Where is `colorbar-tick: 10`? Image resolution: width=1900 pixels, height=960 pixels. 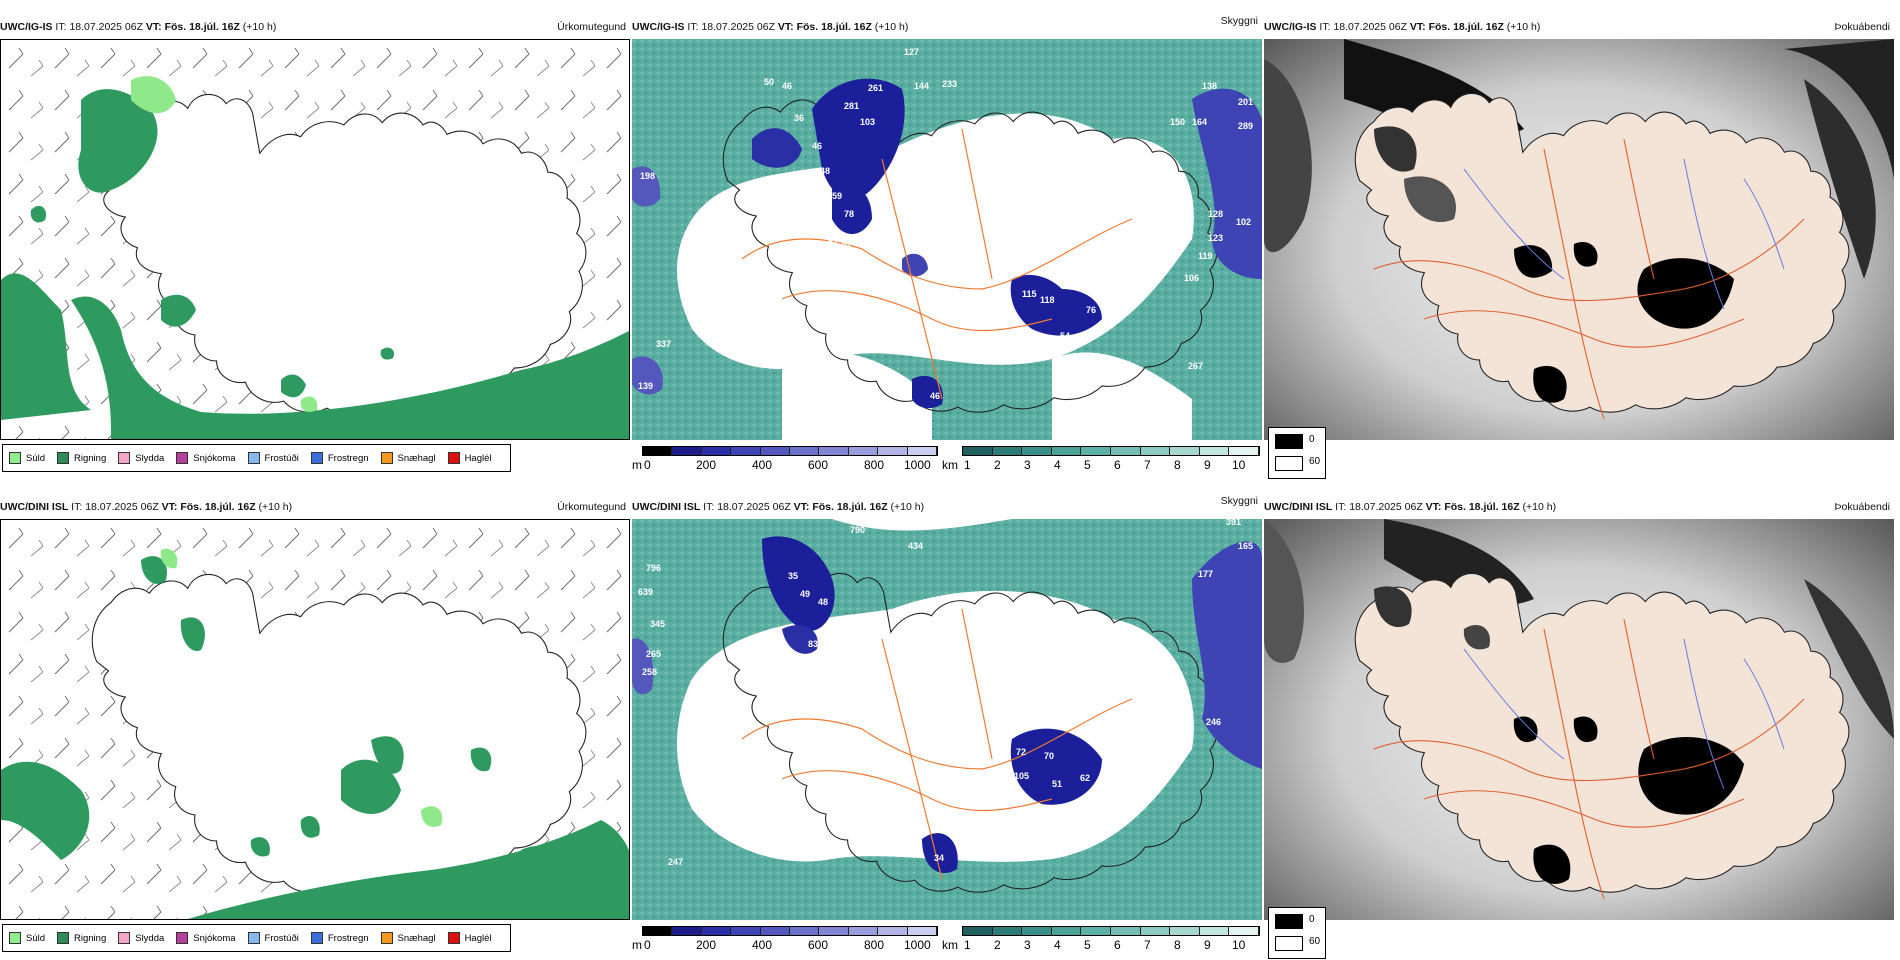
colorbar-tick: 10 is located at coordinates (1239, 465).